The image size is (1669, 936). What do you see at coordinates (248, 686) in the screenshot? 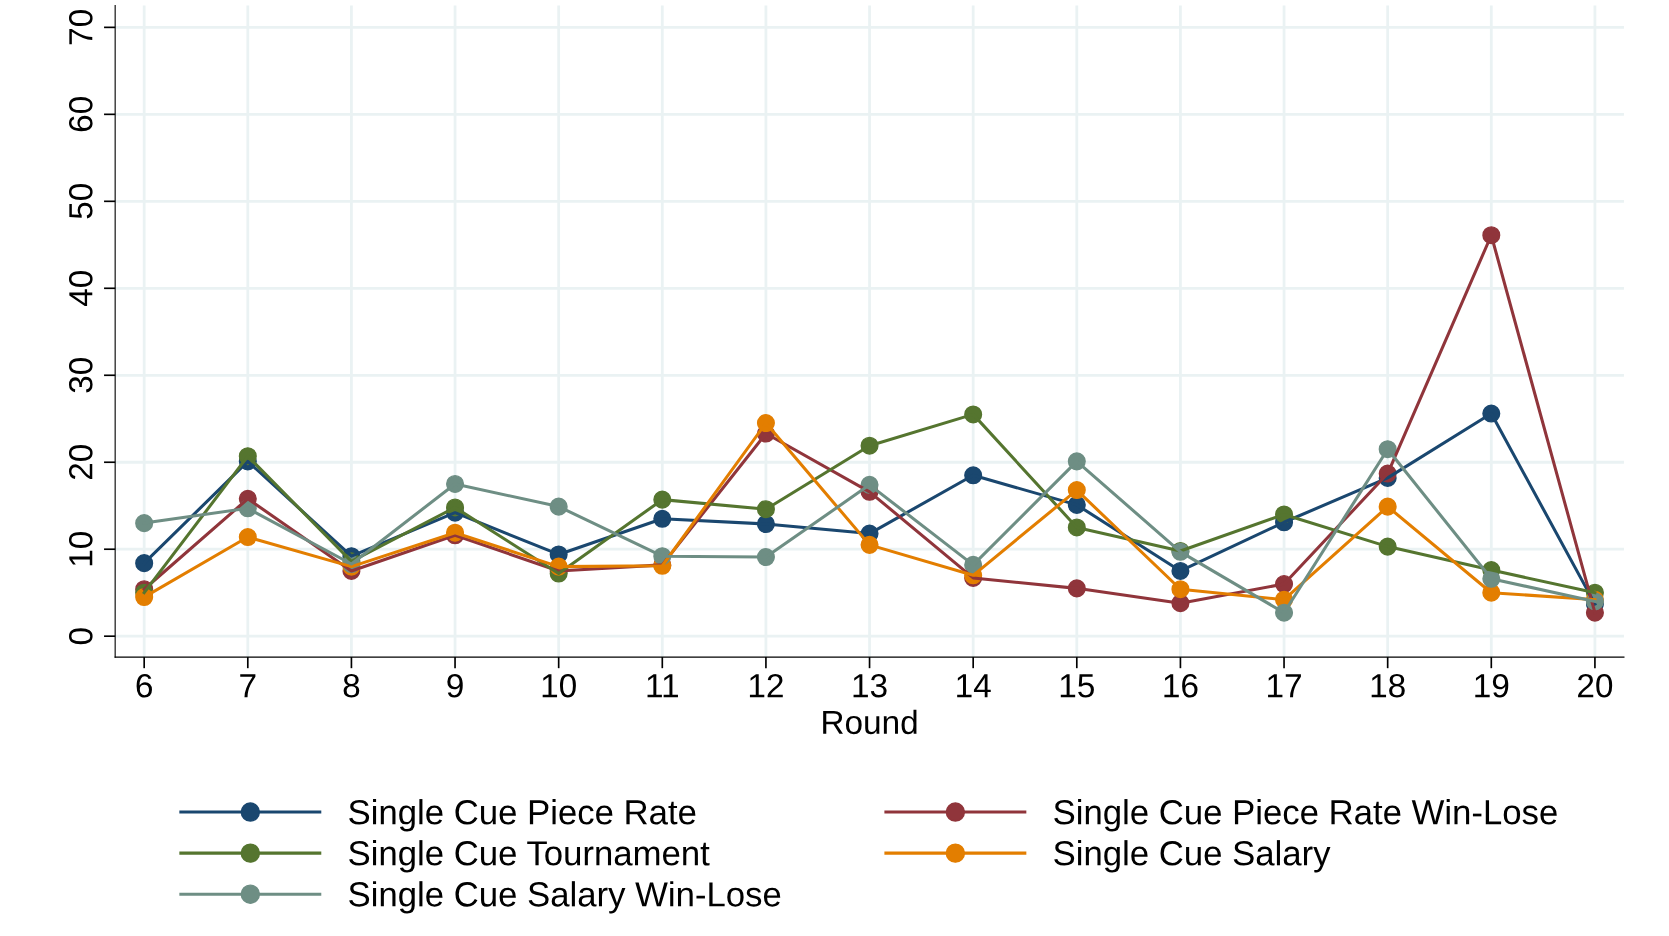
I see `x-tick-label: 7` at bounding box center [248, 686].